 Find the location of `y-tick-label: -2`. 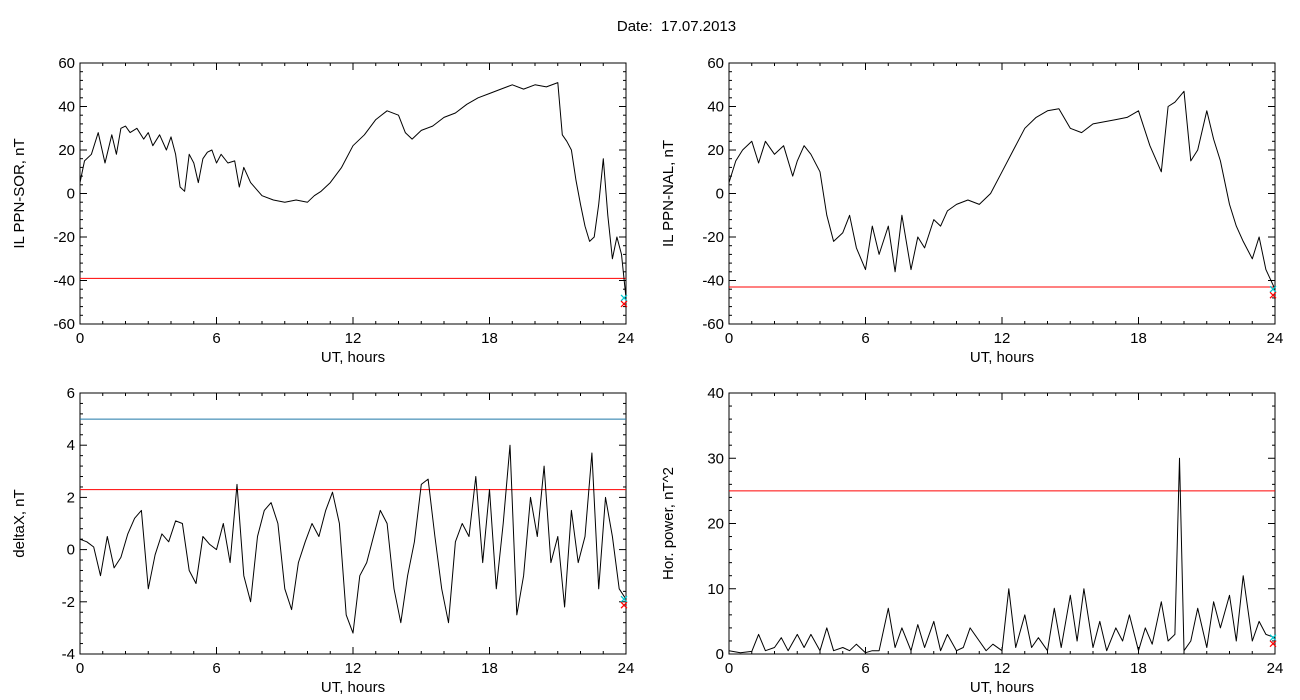

y-tick-label: -2 is located at coordinates (68, 602).